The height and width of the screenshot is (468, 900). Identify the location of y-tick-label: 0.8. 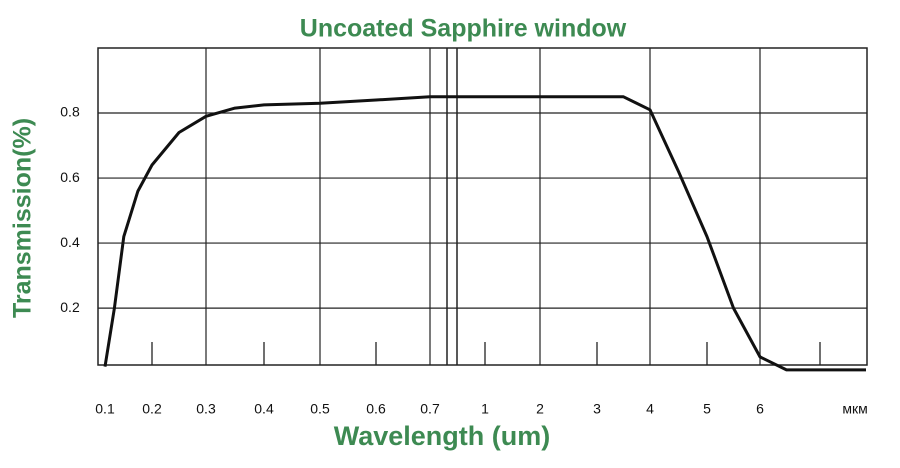
(70, 112).